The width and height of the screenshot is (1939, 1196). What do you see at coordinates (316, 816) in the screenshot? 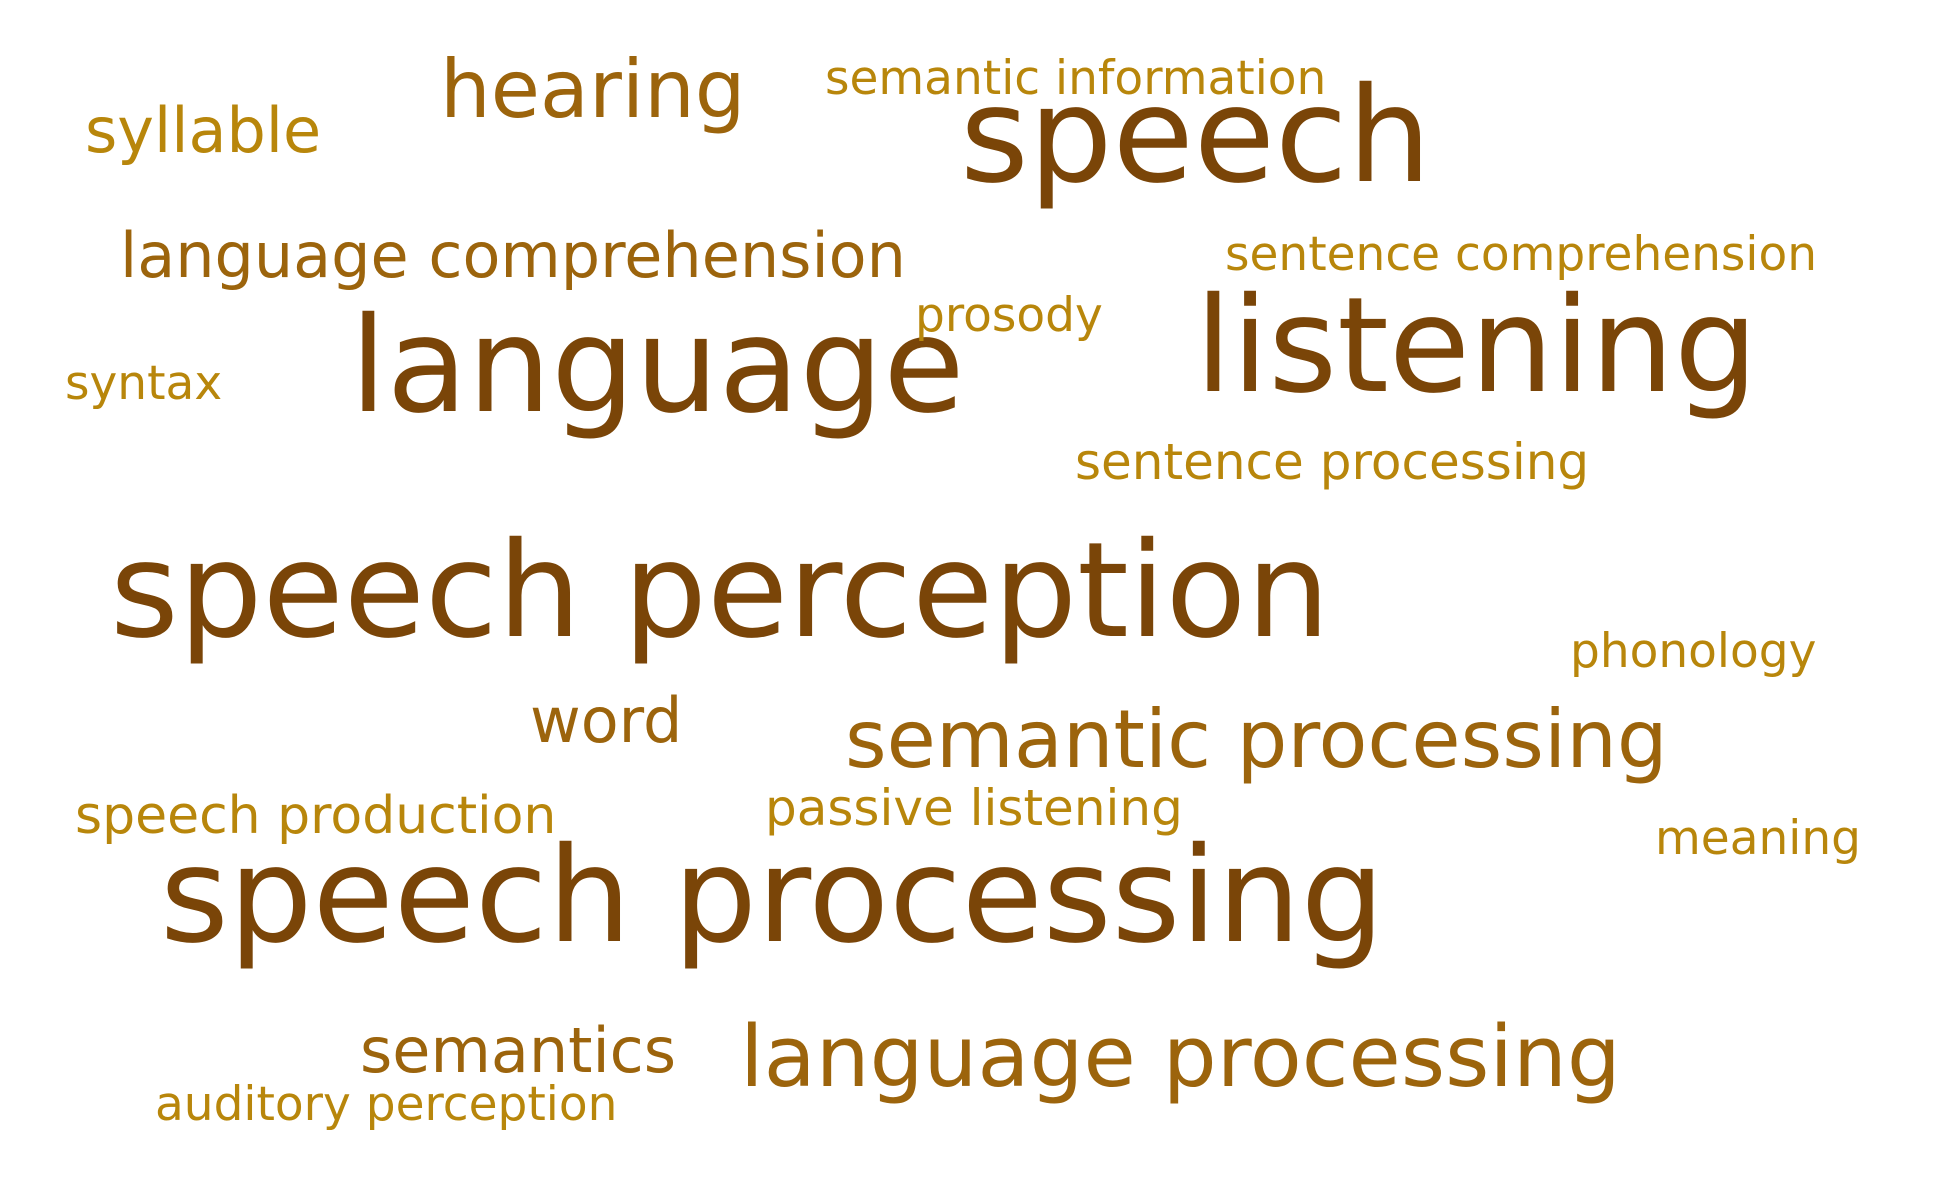
I see `word-speech-production: speech production` at bounding box center [316, 816].